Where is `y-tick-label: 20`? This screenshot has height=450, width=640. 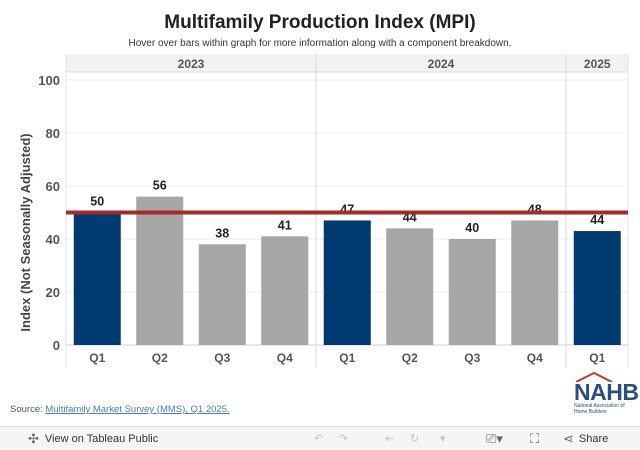
y-tick-label: 20 is located at coordinates (53, 292).